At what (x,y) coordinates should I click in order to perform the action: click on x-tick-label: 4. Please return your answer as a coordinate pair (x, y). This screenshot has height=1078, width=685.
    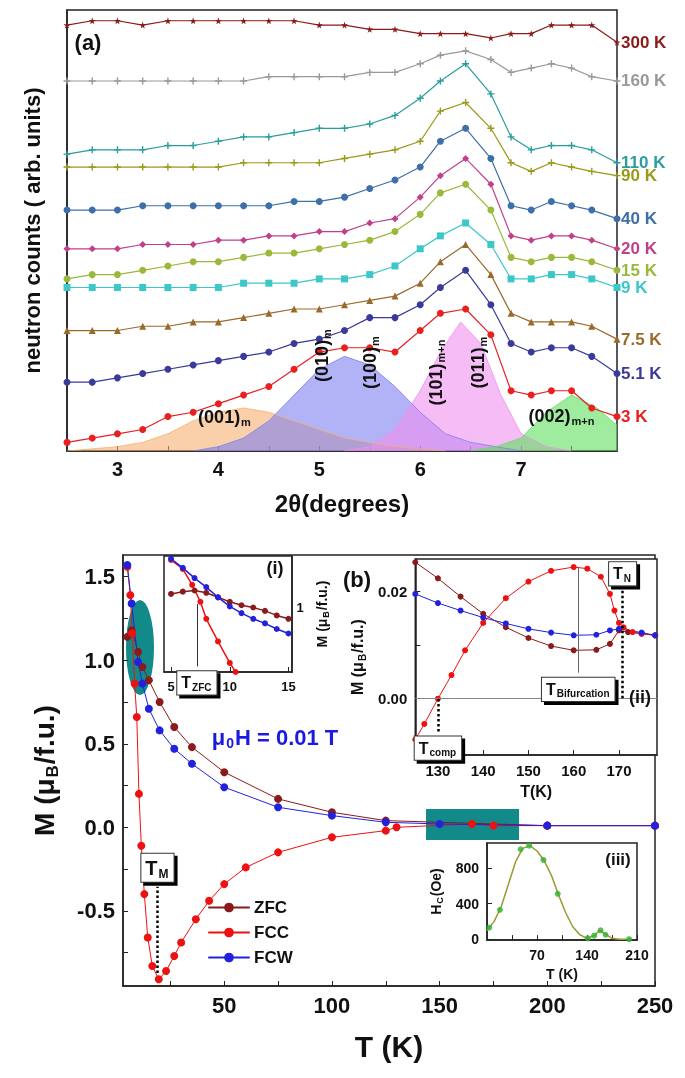
    Looking at the image, I should click on (218, 469).